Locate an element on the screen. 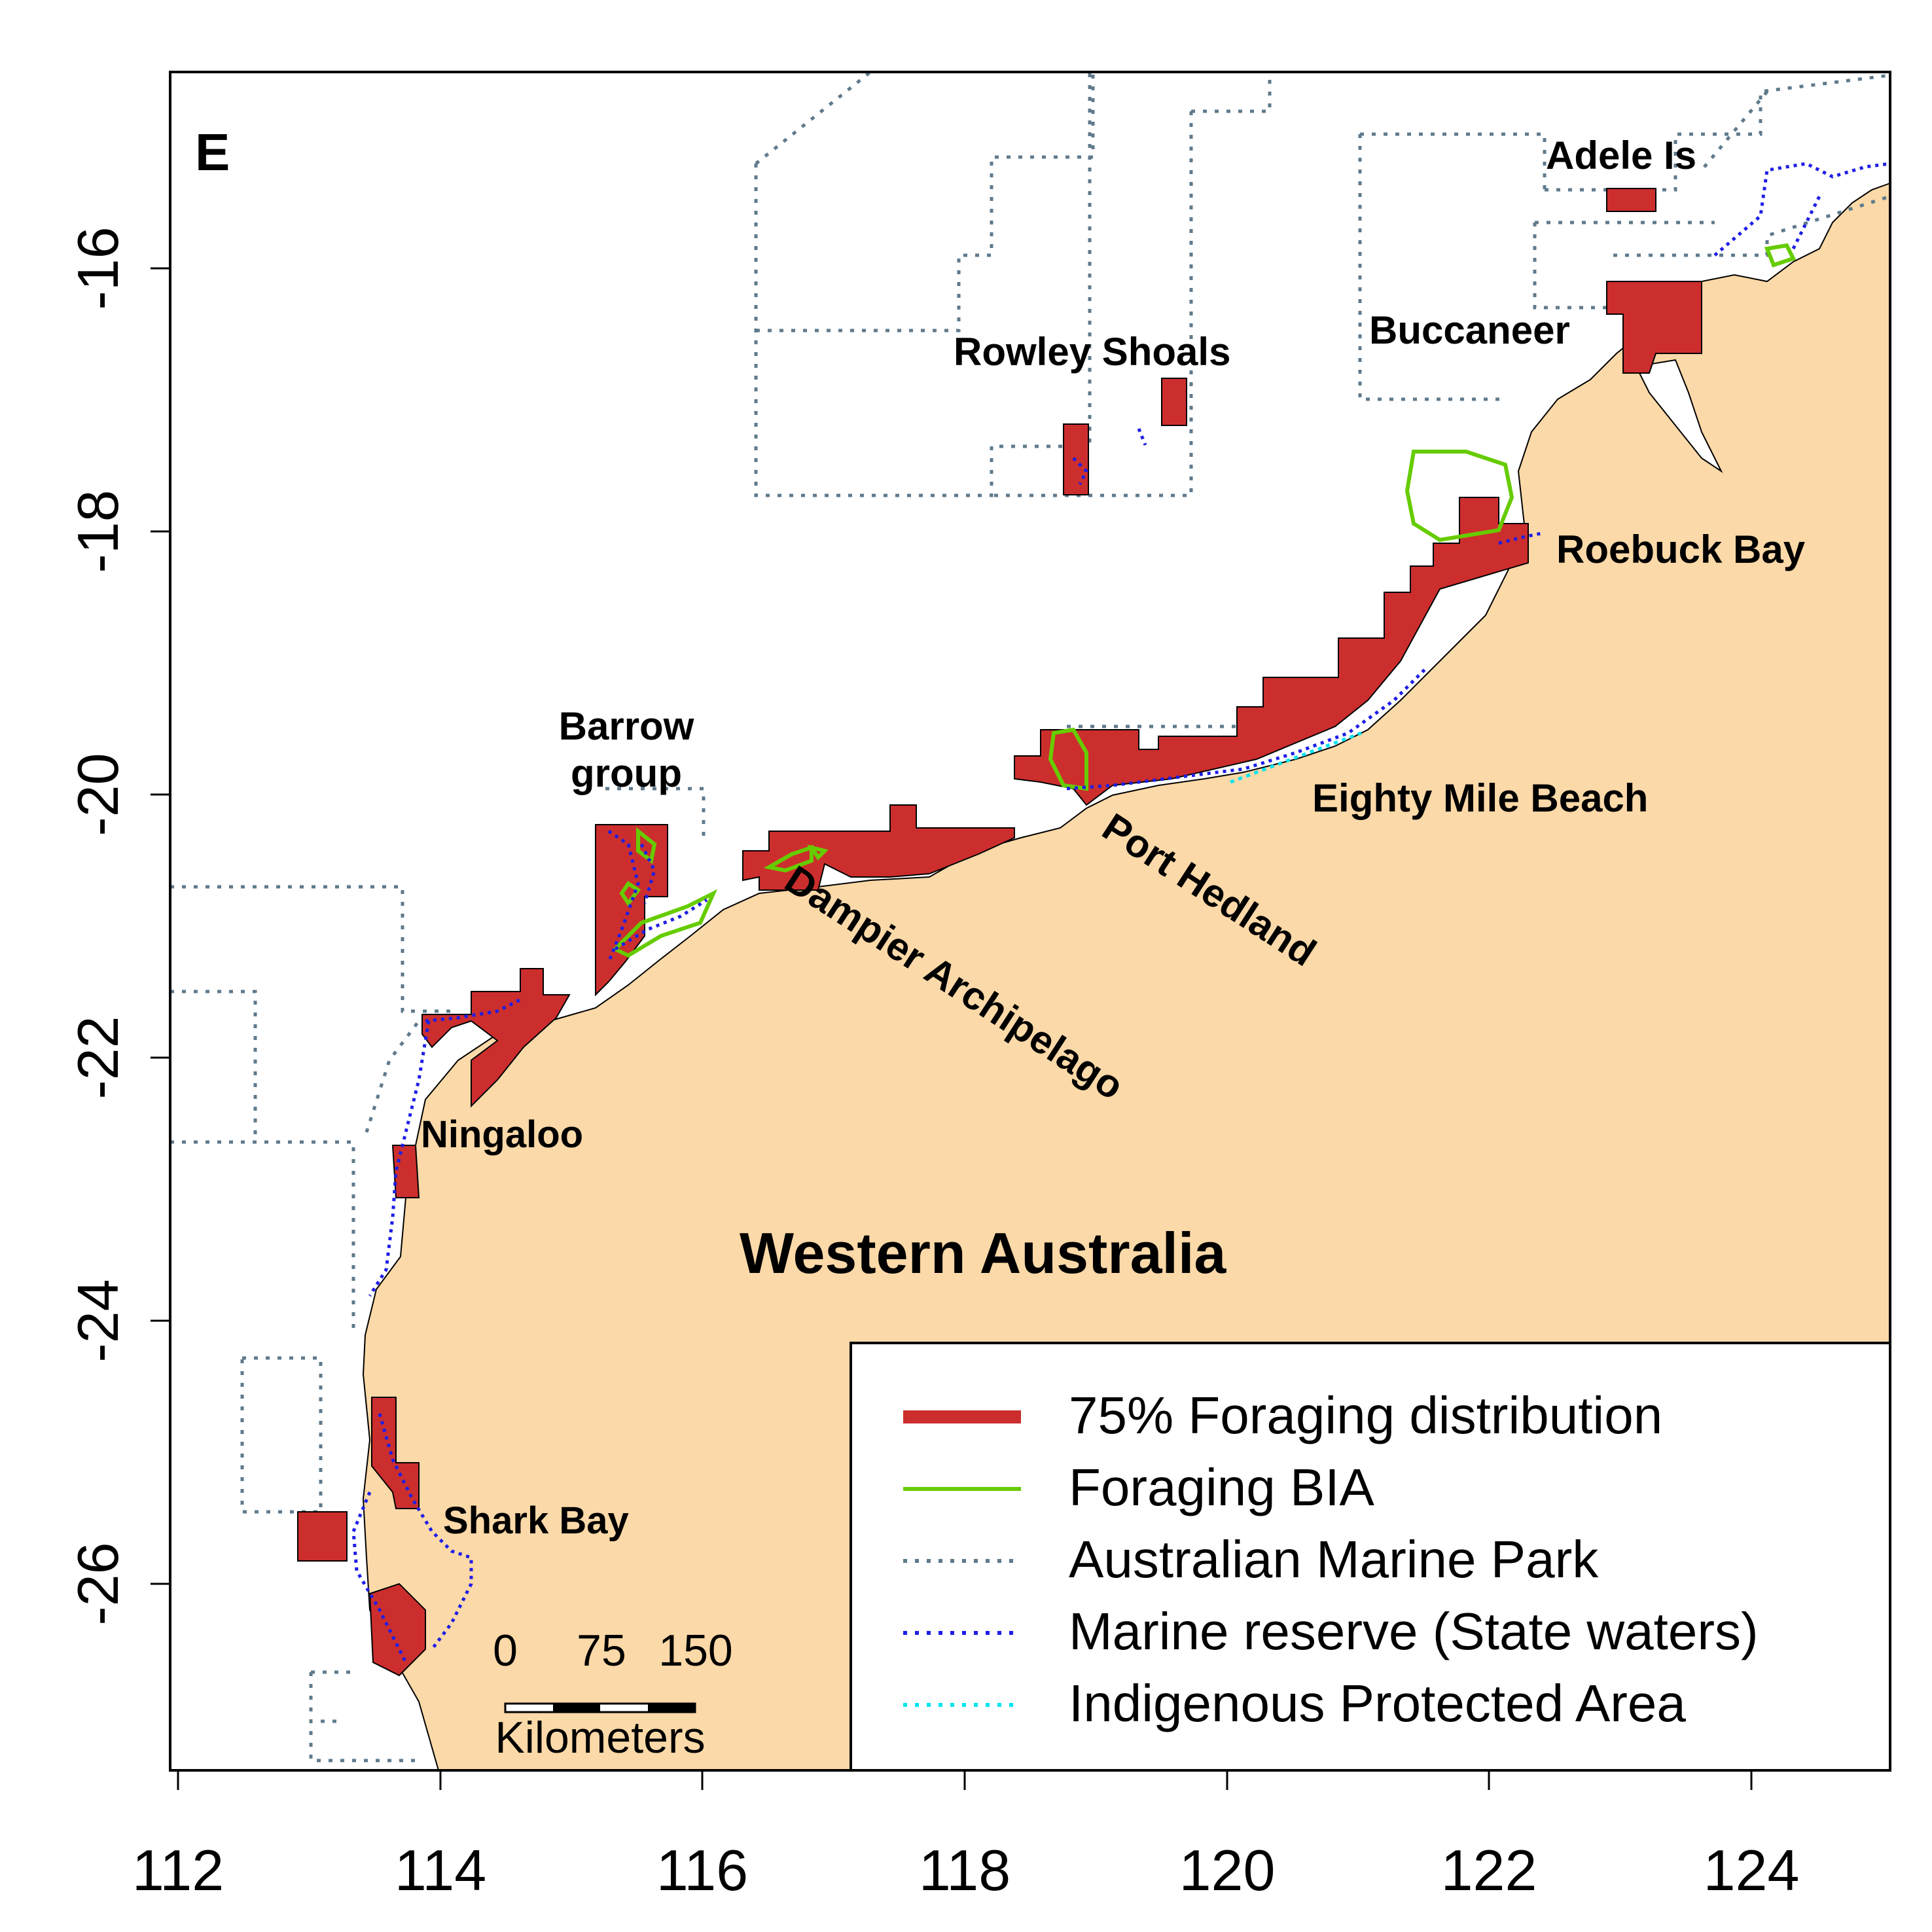 This screenshot has height=1932, width=1932. y-tick-label: -24 is located at coordinates (97, 1320).